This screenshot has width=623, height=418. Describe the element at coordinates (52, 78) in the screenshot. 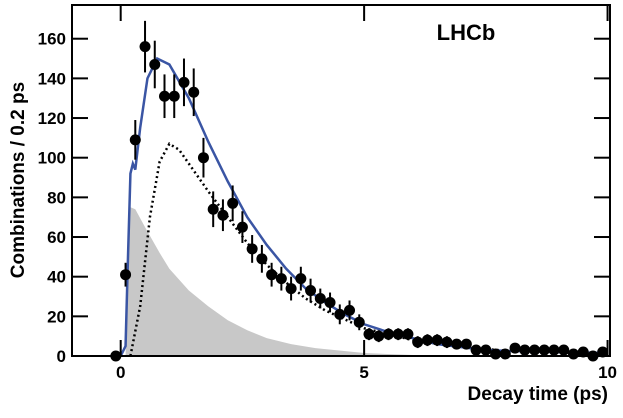

I see `y-tick-label: 140` at that location.